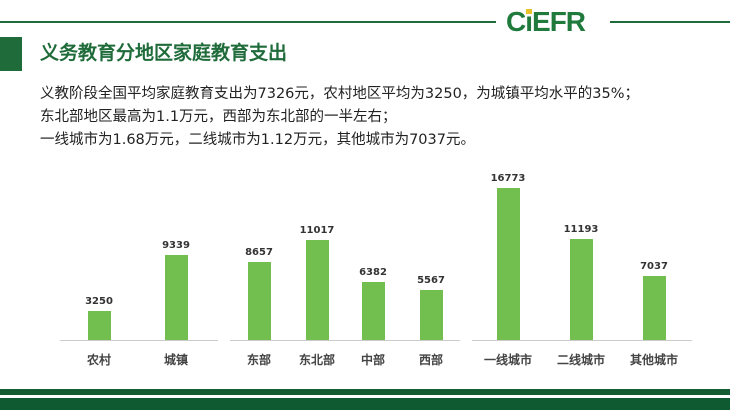 This screenshot has height=410, width=730. Describe the element at coordinates (99, 301) in the screenshot. I see `data-label: 3250` at that location.